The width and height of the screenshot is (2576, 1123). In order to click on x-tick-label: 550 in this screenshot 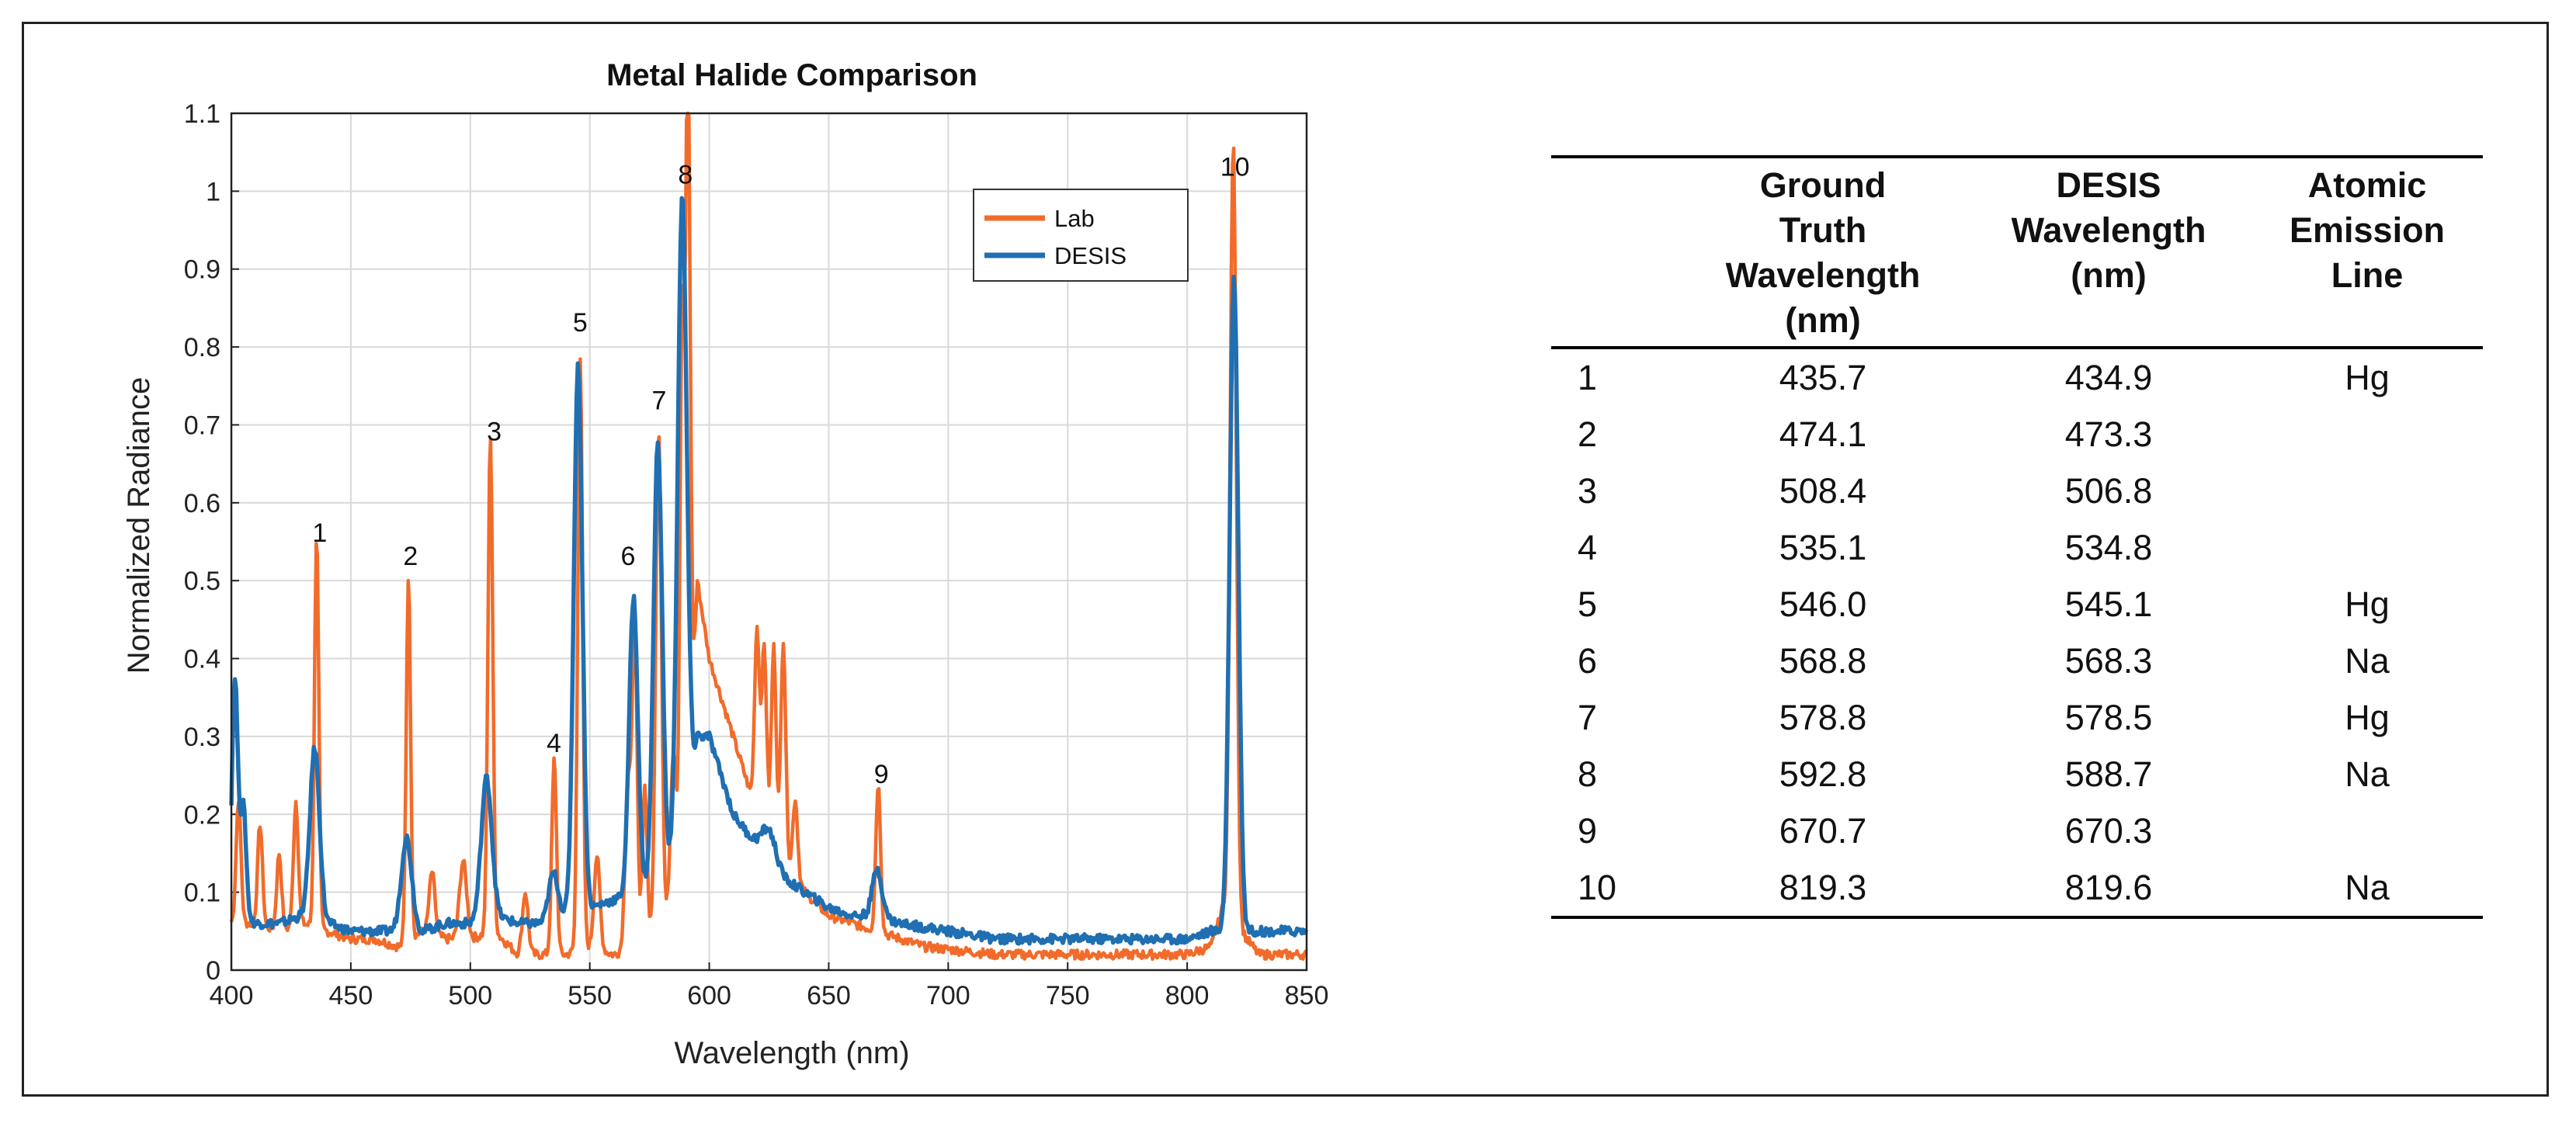, I will do `click(590, 996)`.